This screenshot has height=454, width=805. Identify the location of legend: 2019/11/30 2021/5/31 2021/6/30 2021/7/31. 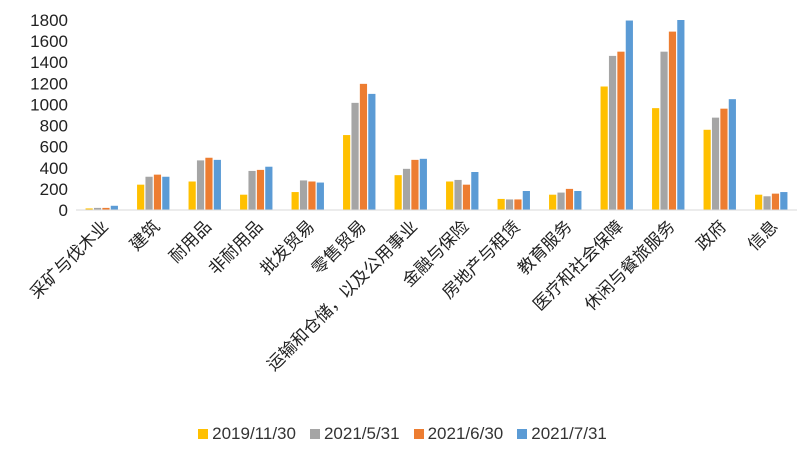
(402, 434).